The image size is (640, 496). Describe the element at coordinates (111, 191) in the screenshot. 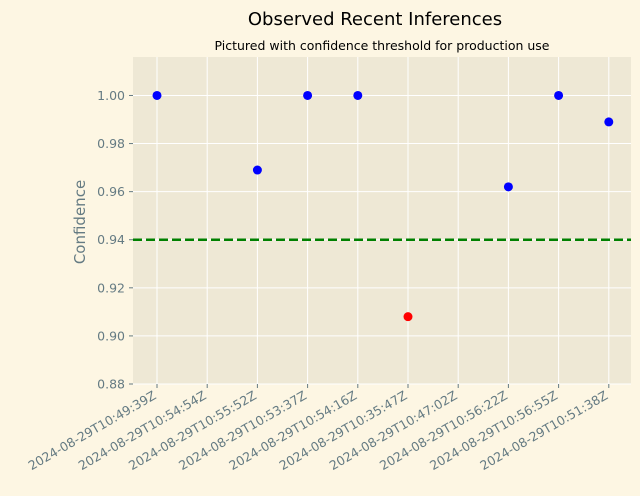

I see `y-tick-label: 0.96` at that location.